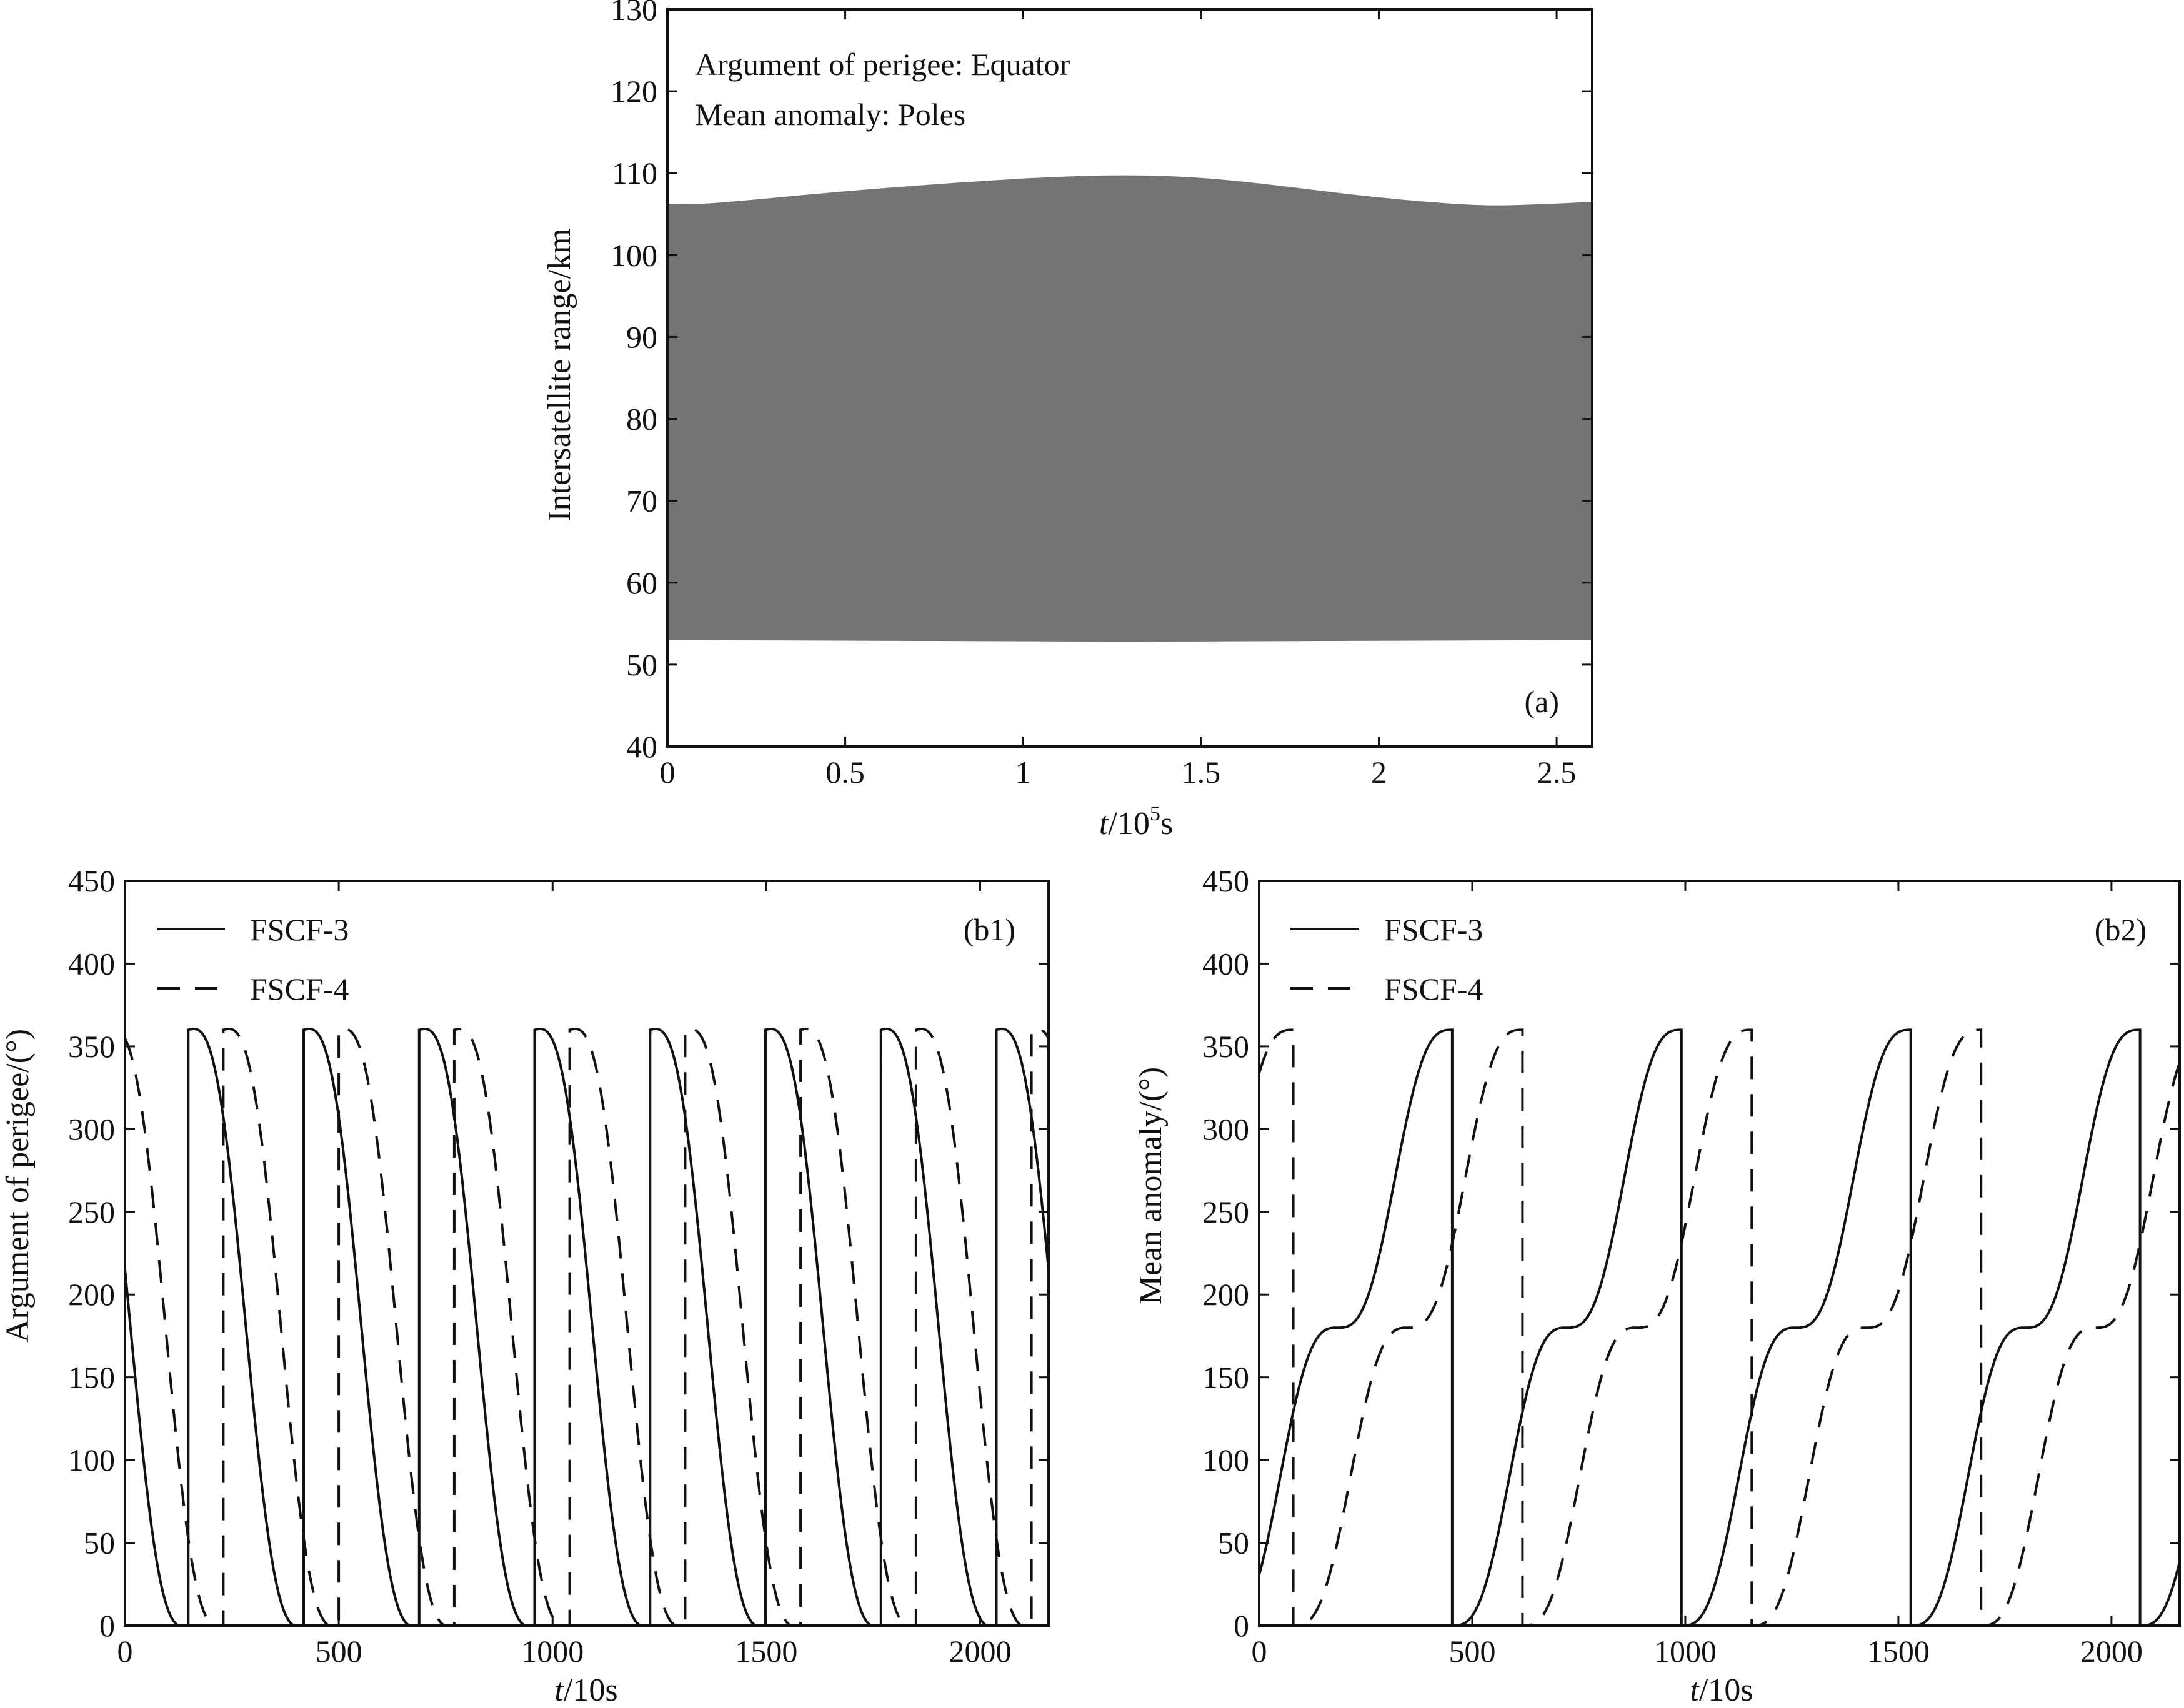 Image resolution: width=2184 pixels, height=1708 pixels. Describe the element at coordinates (845, 772) in the screenshot. I see `x-tick-label-a: 0.5` at that location.